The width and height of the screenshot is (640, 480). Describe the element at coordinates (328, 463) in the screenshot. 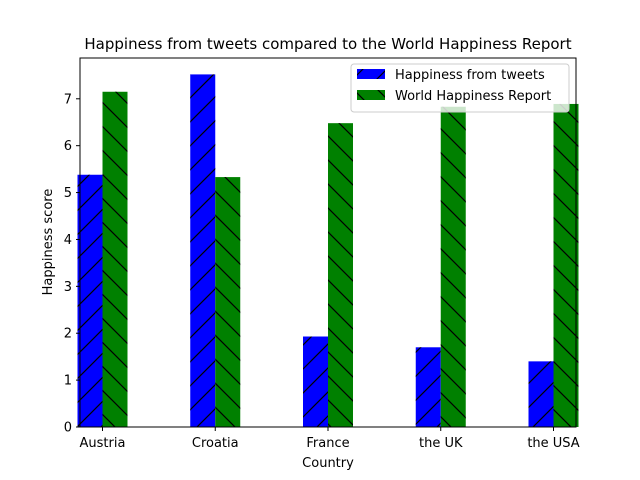

I see `x-axis-label: Country` at that location.